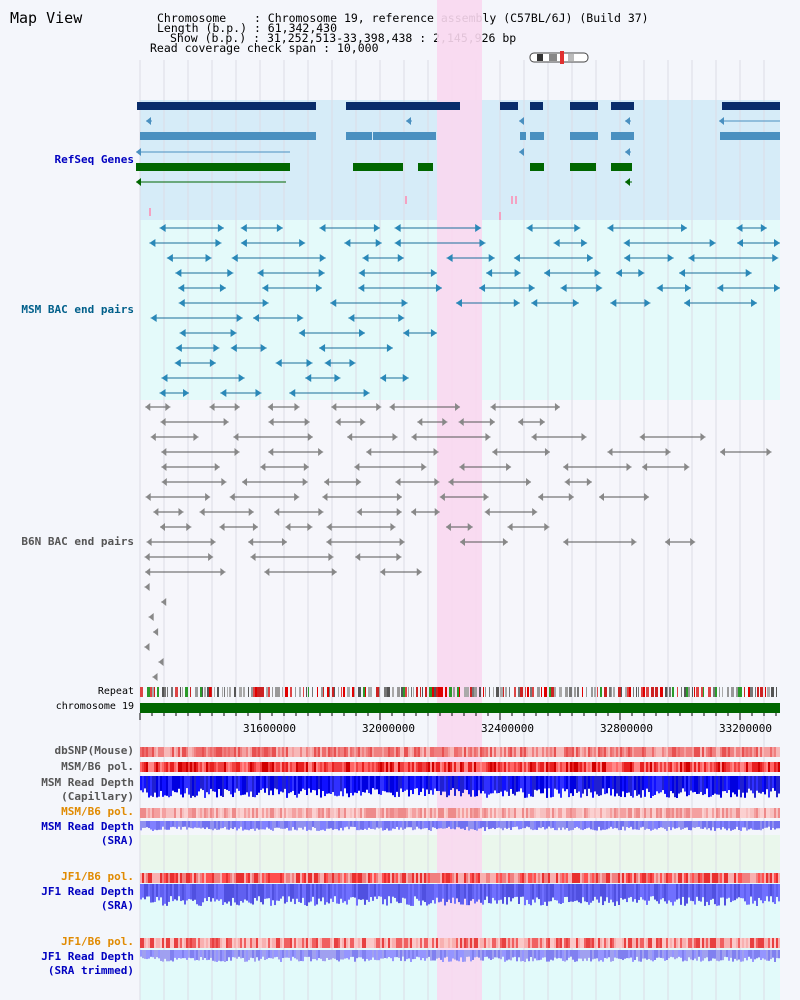 The image size is (800, 1000). I want to click on track-label-jf1-depth-sra: JF1 Read Depth (SRA), so click(87, 898).